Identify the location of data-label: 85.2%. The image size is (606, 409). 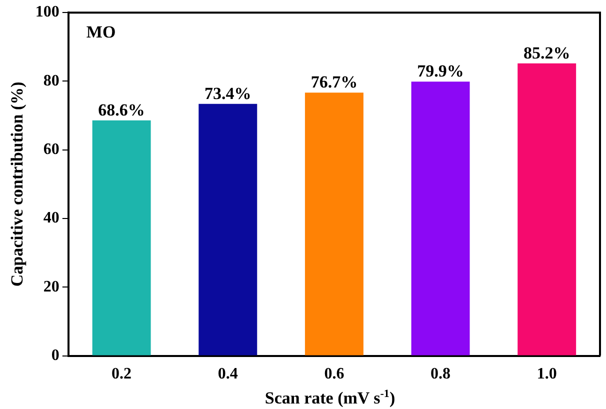
(546, 52).